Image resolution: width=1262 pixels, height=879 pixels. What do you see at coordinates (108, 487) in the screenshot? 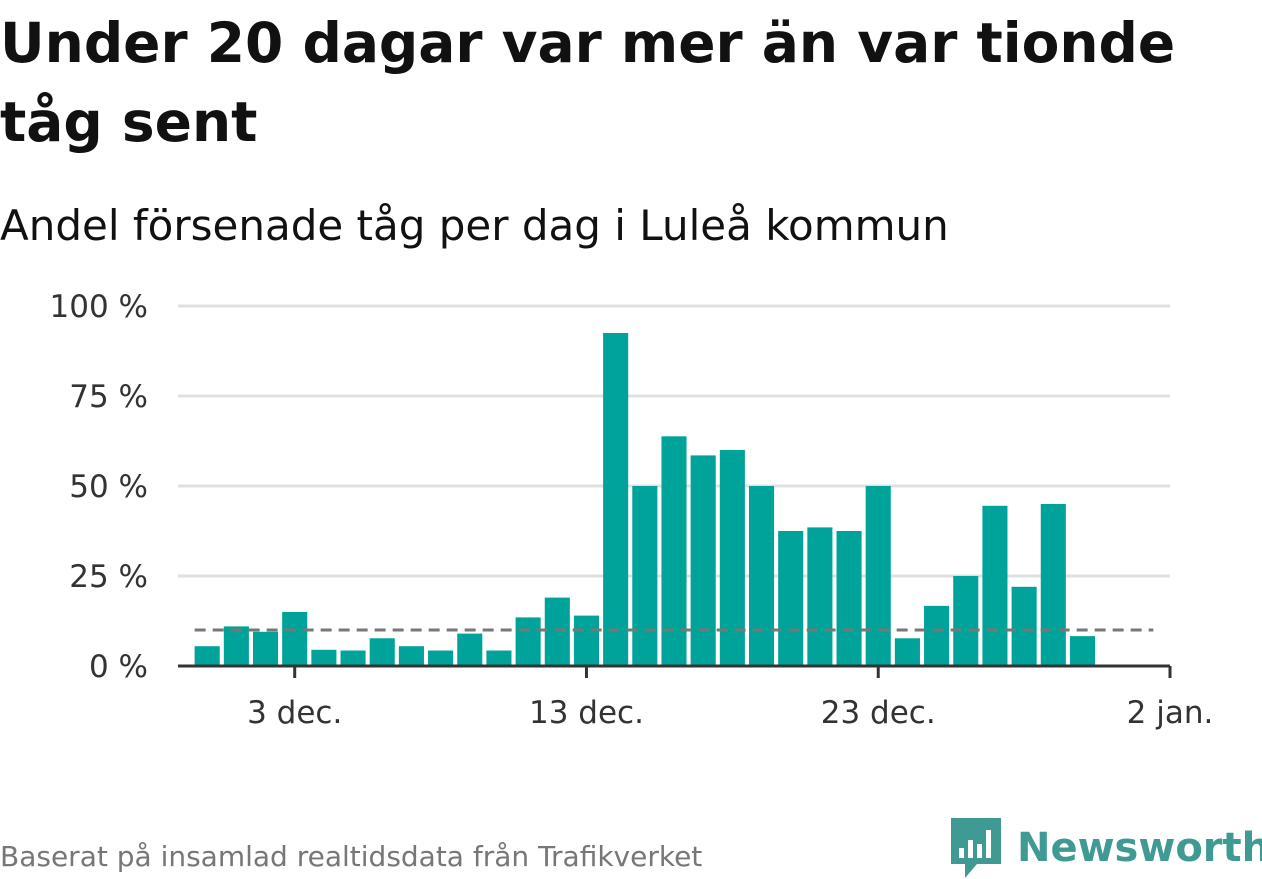
I see `y-tick-label: 50 %` at bounding box center [108, 487].